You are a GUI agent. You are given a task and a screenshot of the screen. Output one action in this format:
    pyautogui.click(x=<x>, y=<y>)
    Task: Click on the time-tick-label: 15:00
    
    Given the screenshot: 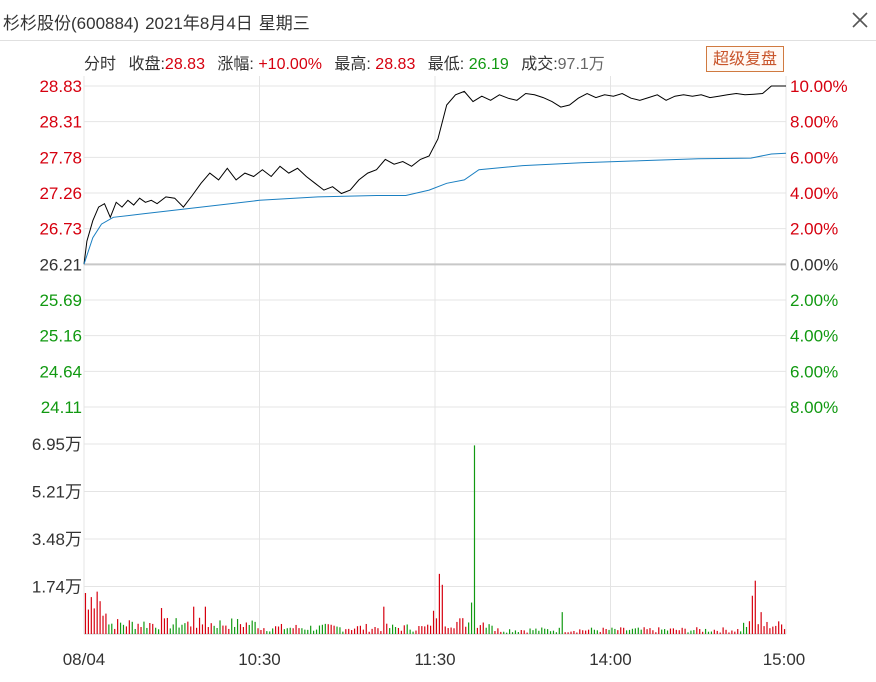 What is the action you would take?
    pyautogui.click(x=784, y=659)
    